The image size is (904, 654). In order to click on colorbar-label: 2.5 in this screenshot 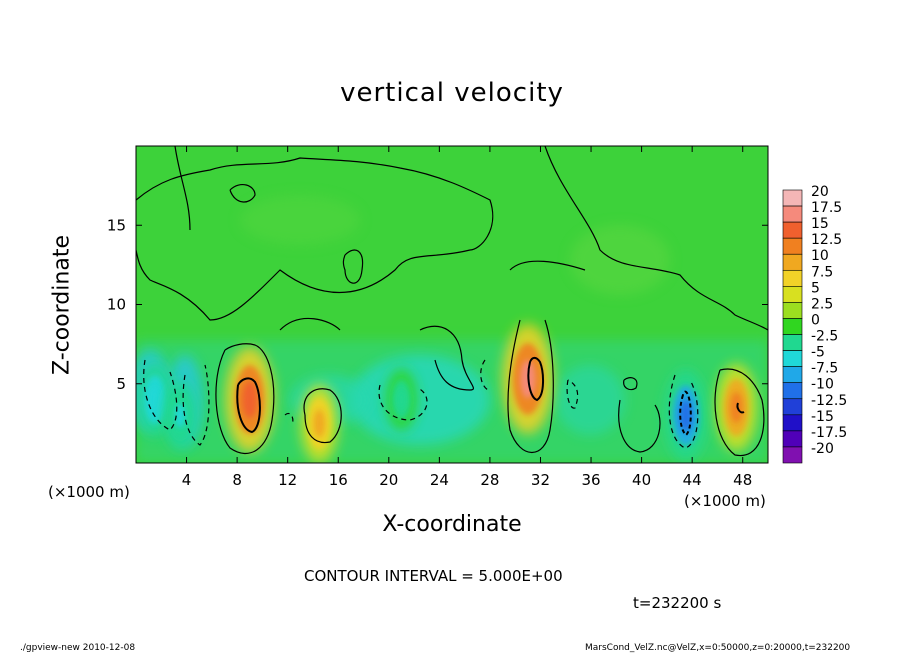, I will do `click(822, 304)`.